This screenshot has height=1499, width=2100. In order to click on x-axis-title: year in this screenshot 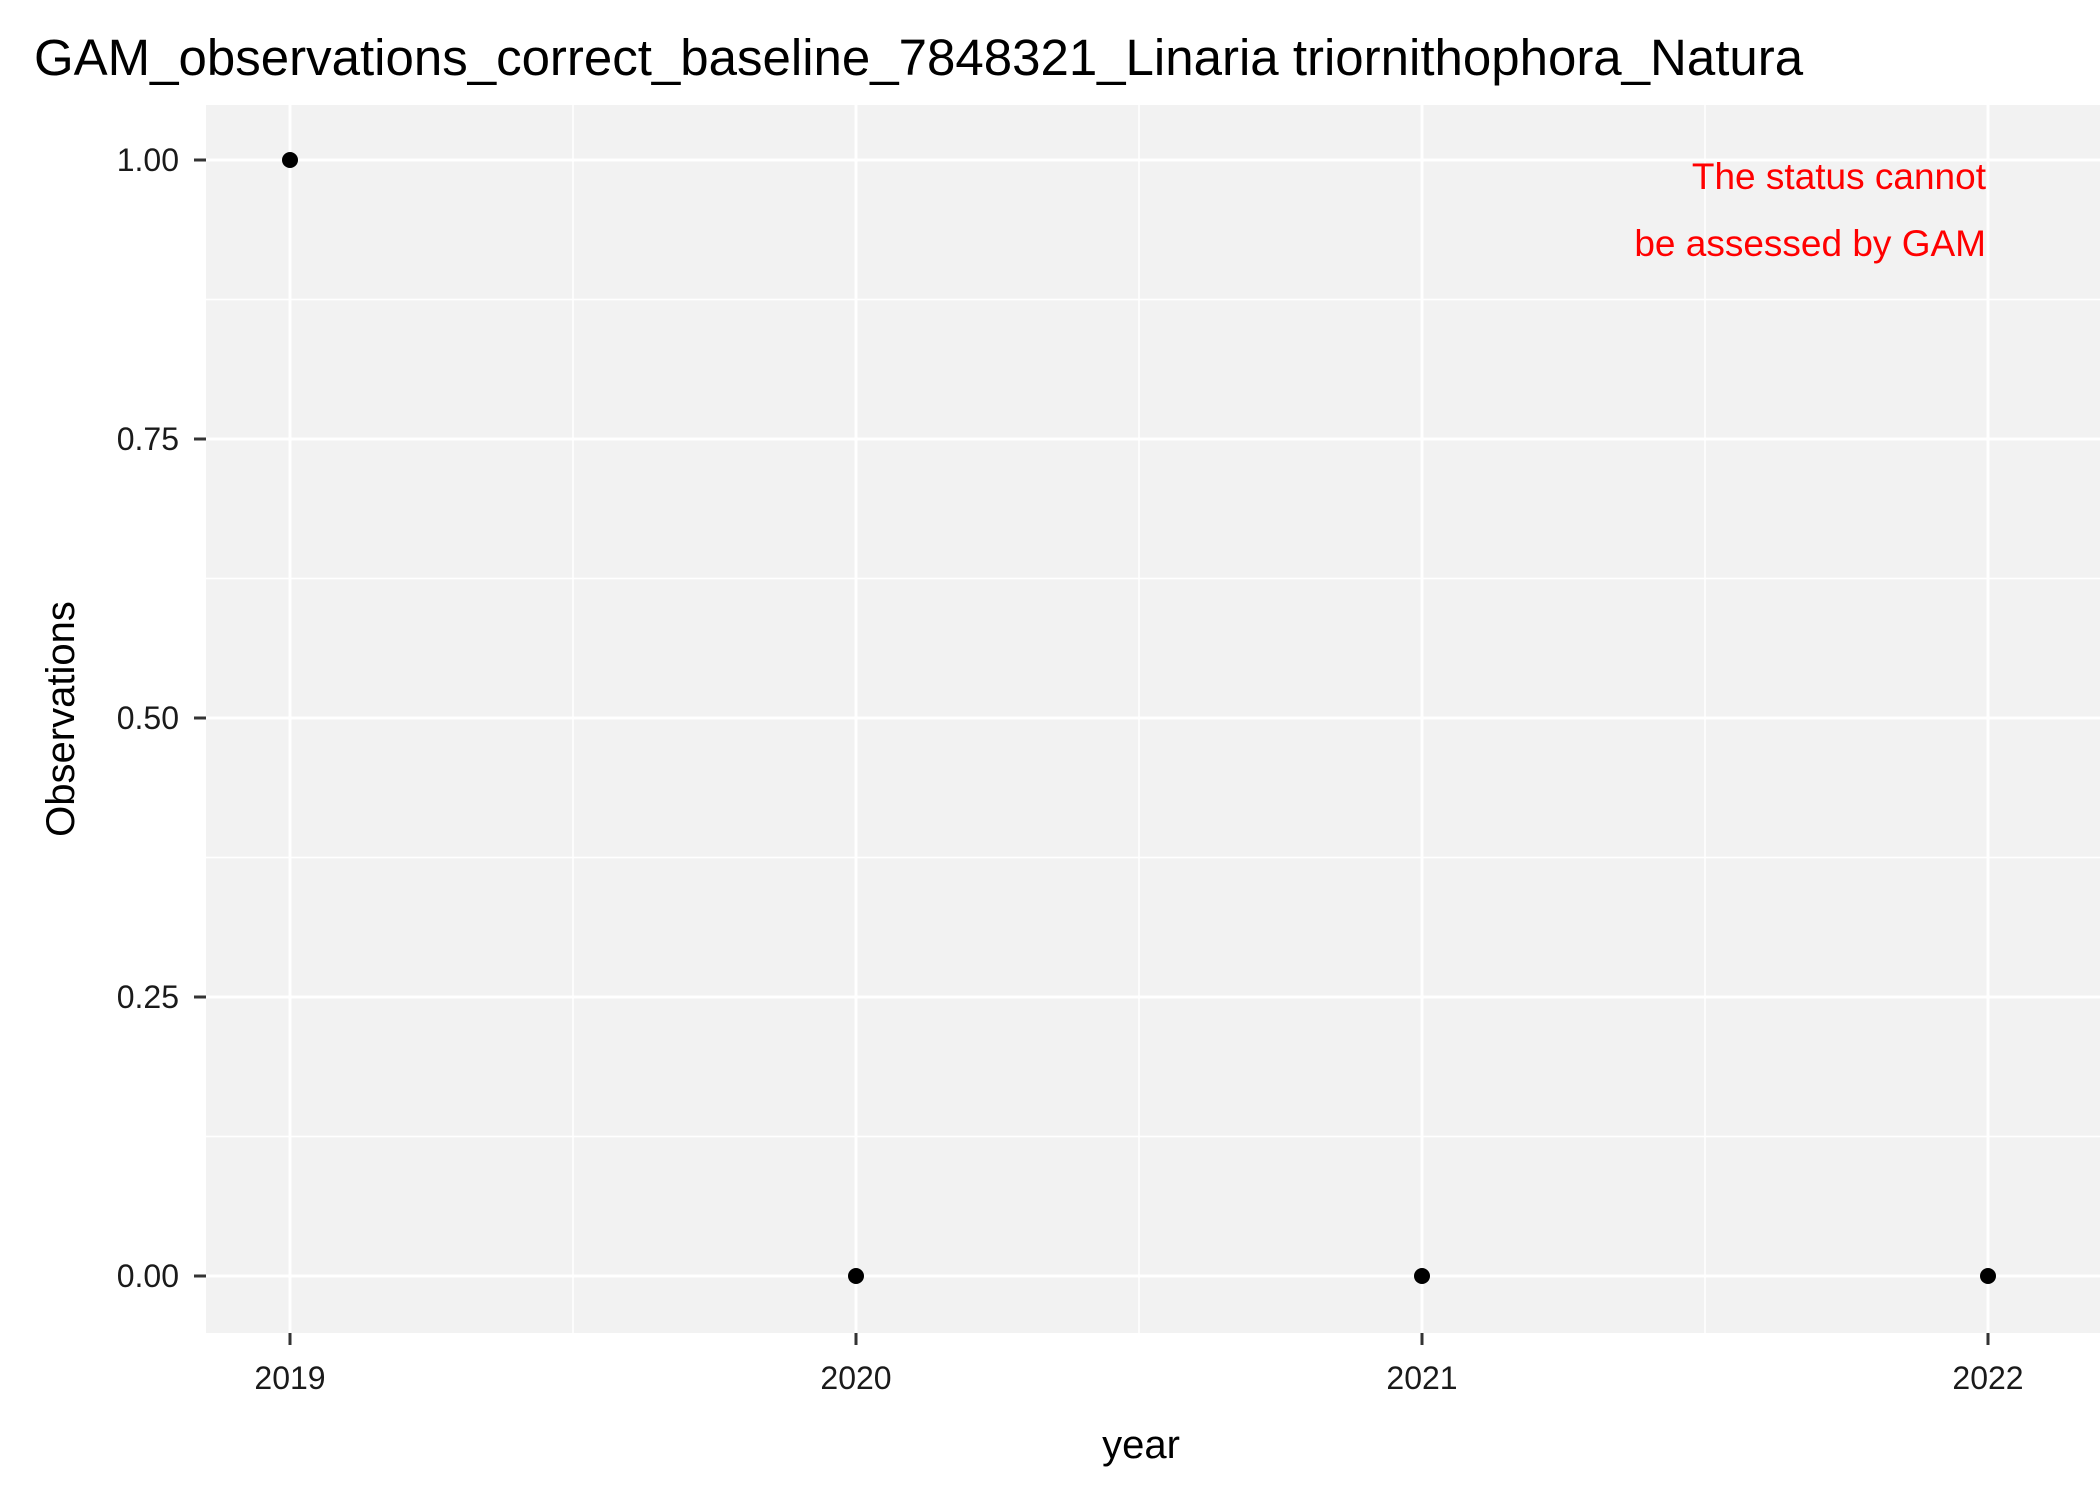, I will do `click(1141, 1445)`.